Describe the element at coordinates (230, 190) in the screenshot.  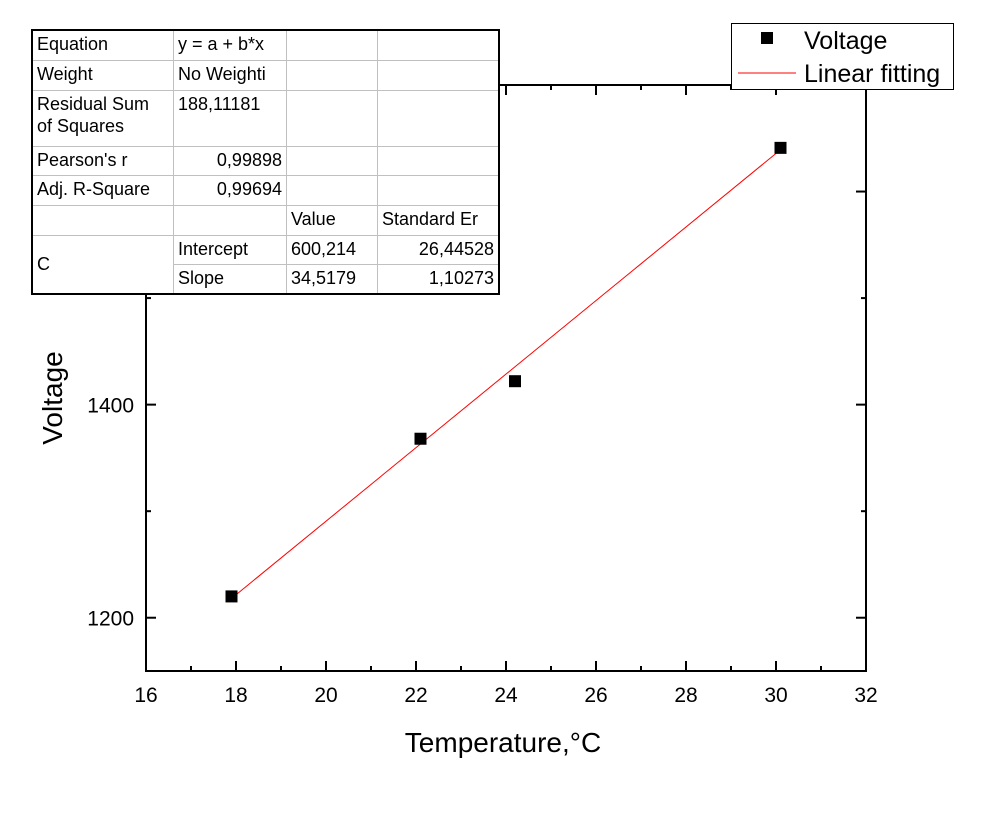
I see `table-cell: 0,99694` at that location.